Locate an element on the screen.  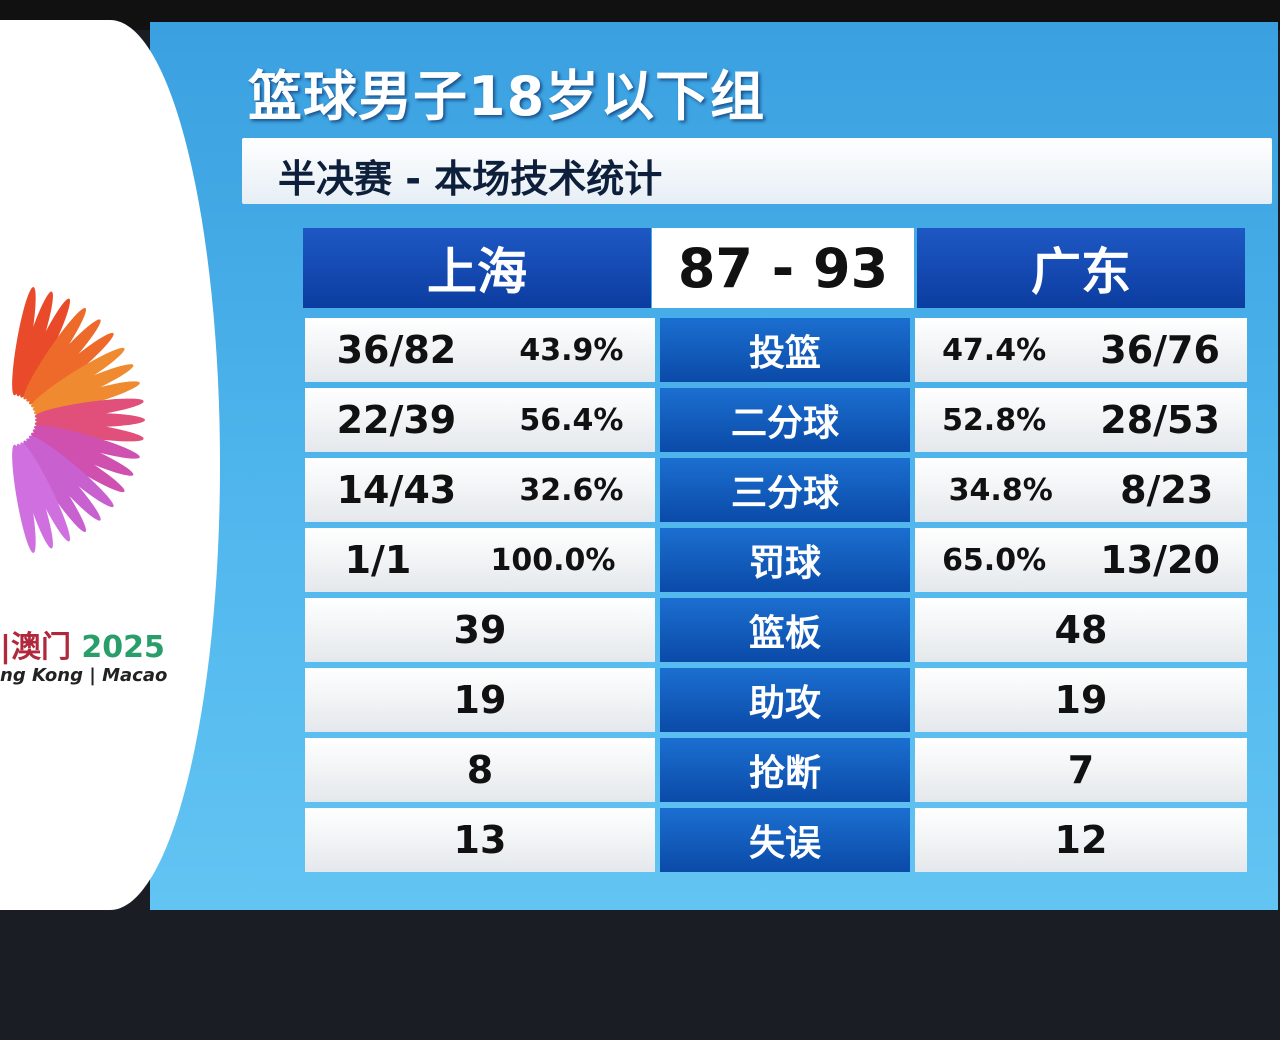
home-stat: 1/1 100.0% is located at coordinates (480, 560).